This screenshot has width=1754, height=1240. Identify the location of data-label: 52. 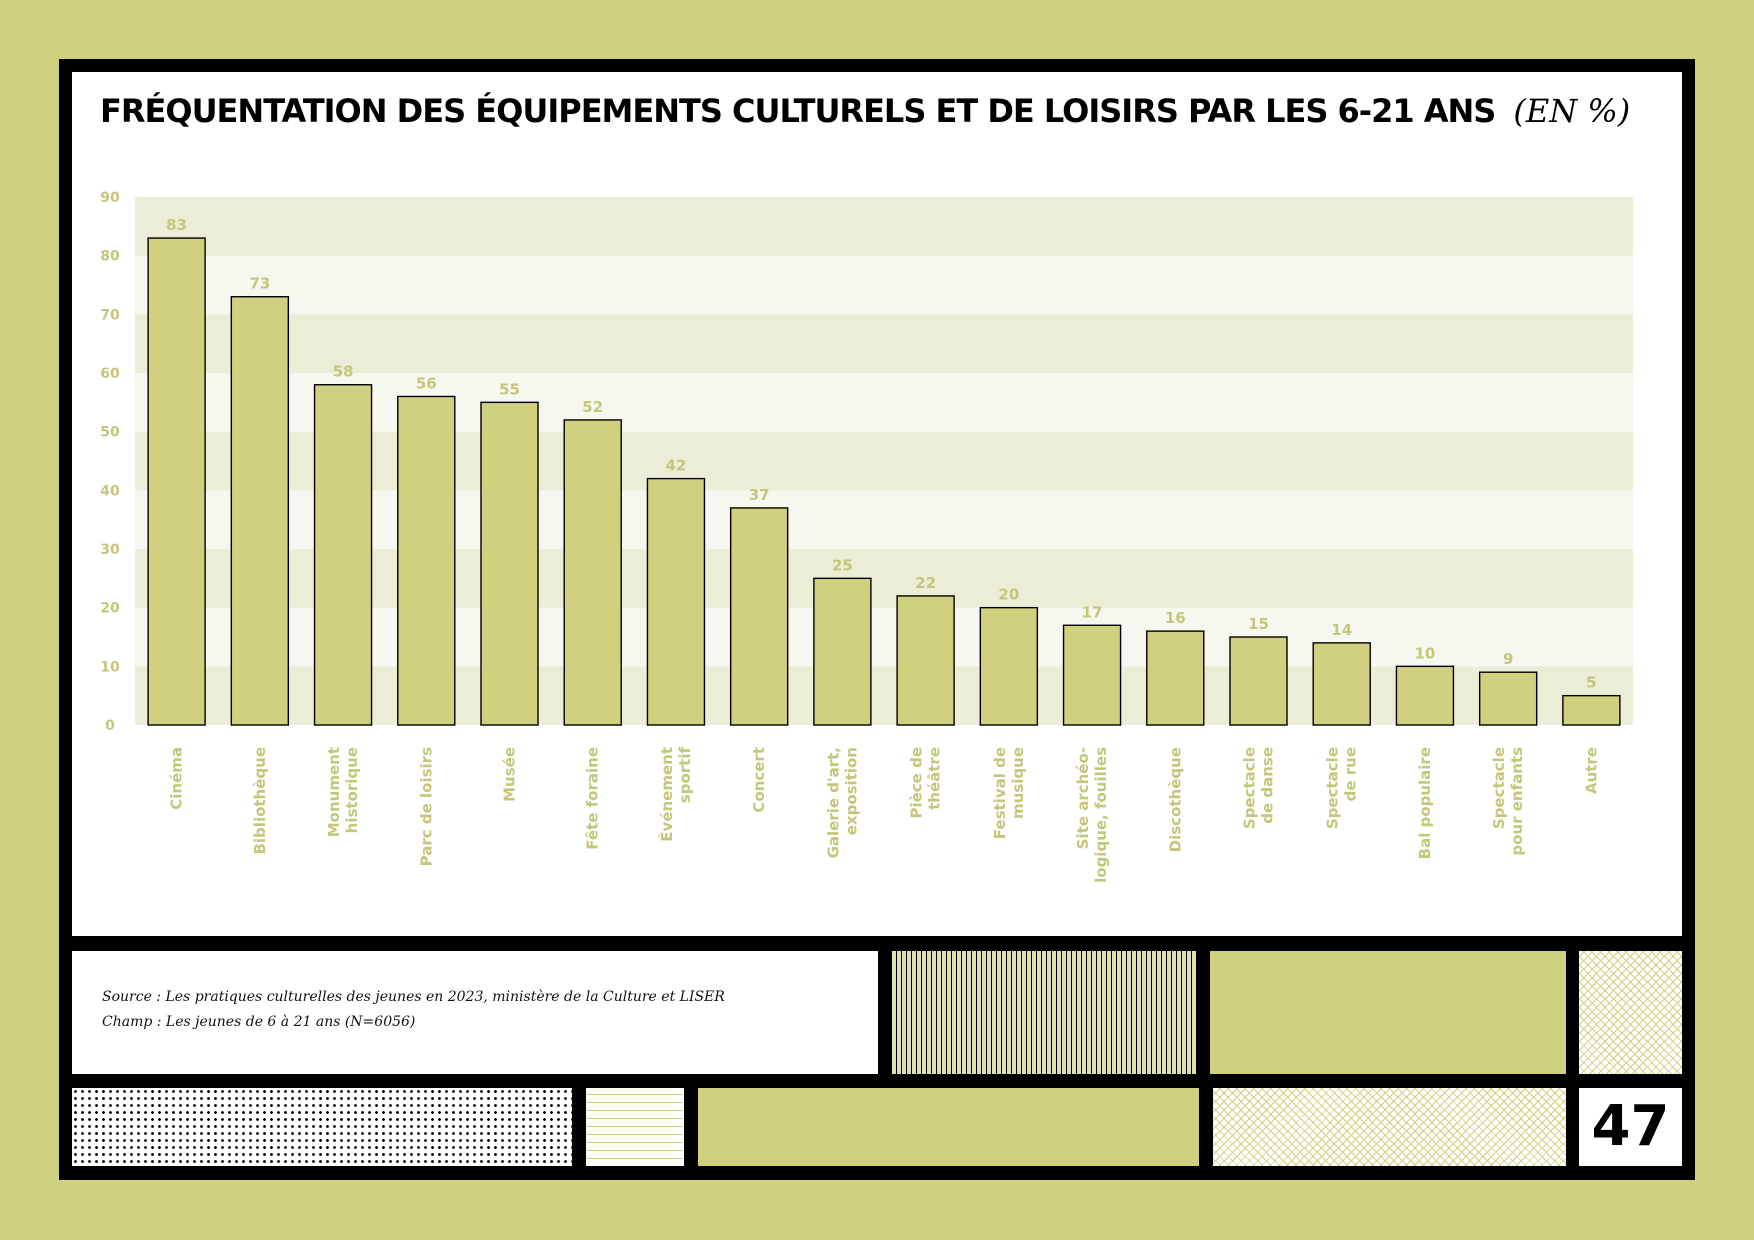
(592, 407).